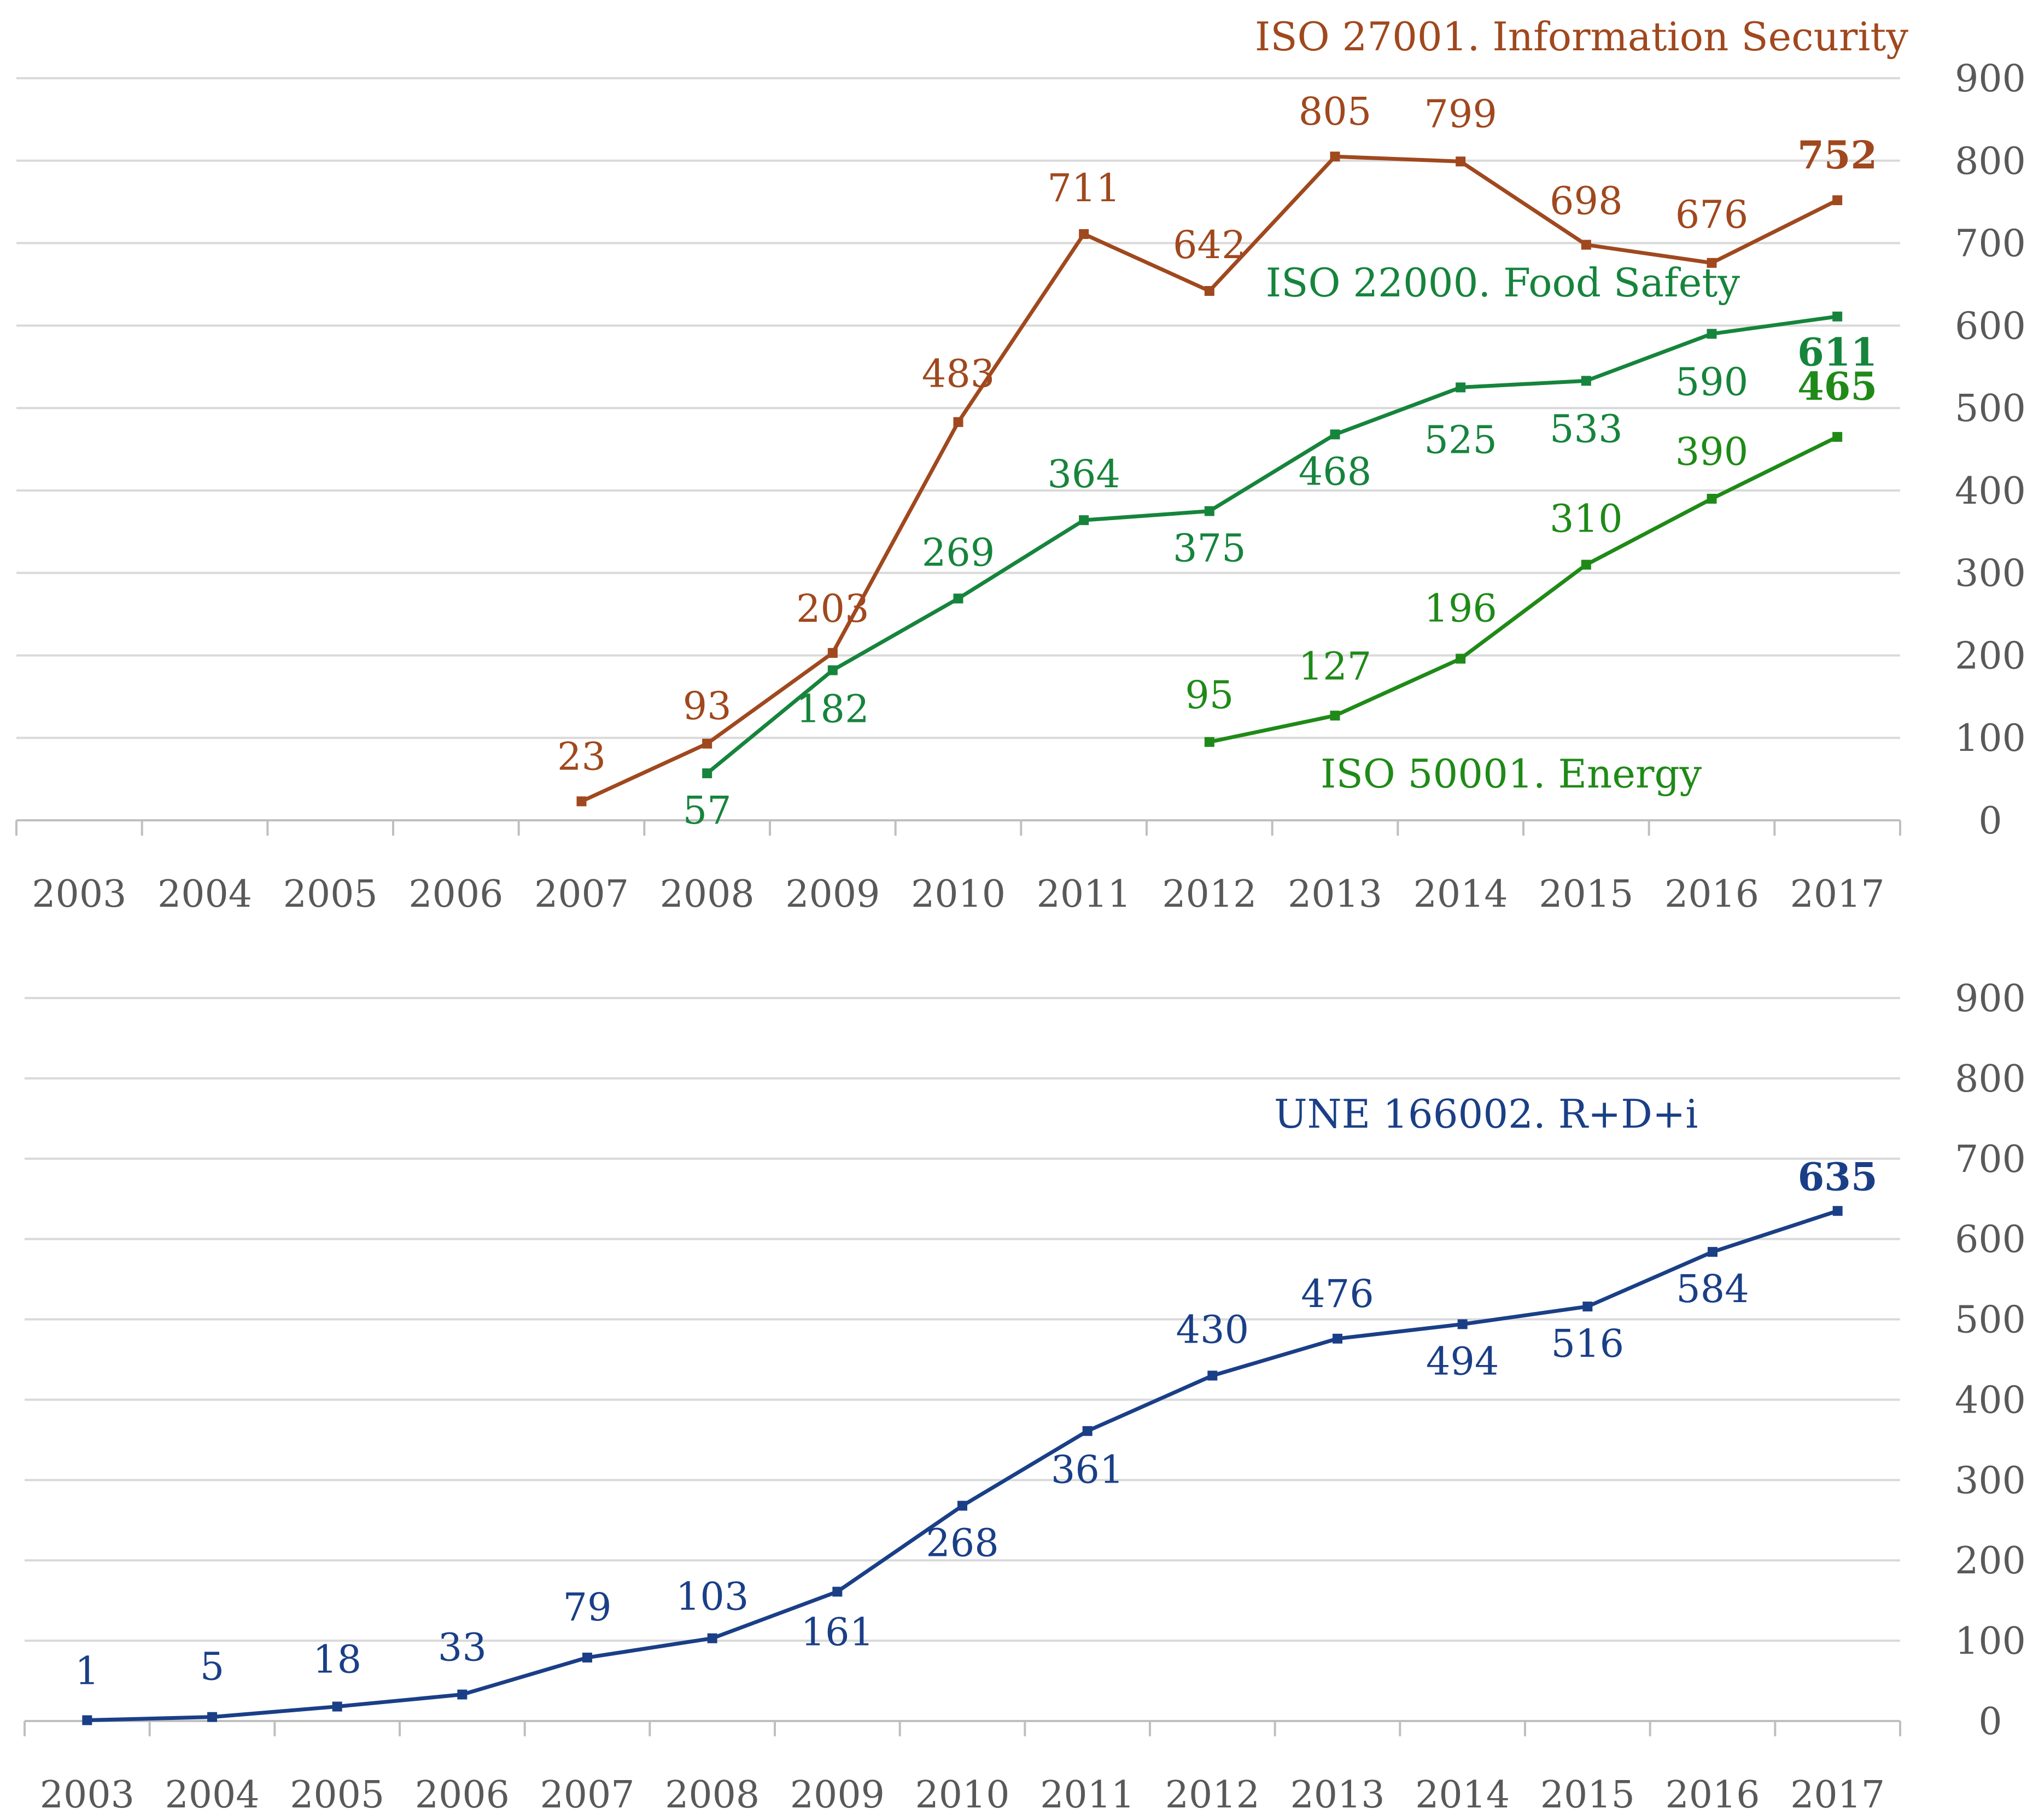  Describe the element at coordinates (1712, 381) in the screenshot. I see `data-label: 590` at that location.